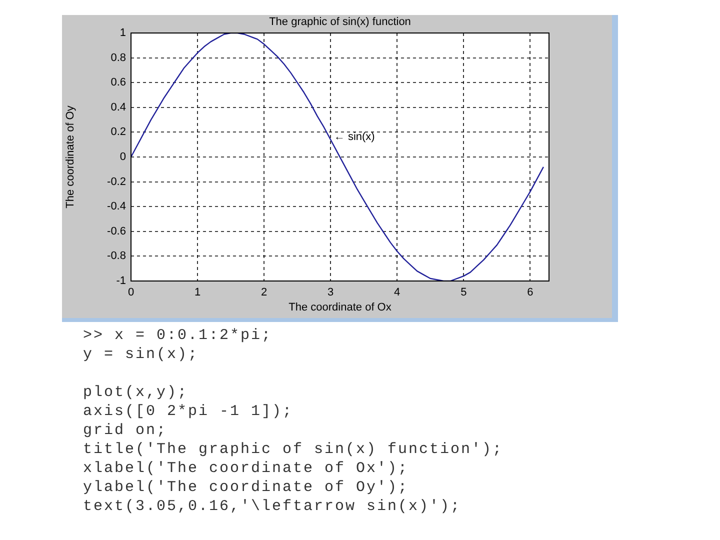 This screenshot has height=540, width=720. I want to click on chart-title: The graphic of sin(x) function, so click(340, 22).